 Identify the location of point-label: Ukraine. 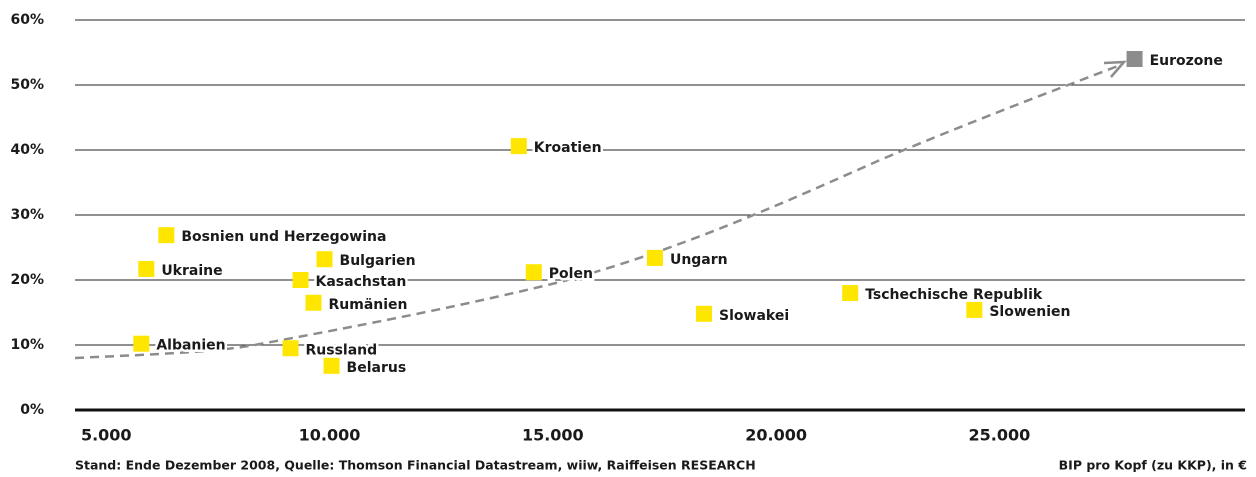
(191, 271).